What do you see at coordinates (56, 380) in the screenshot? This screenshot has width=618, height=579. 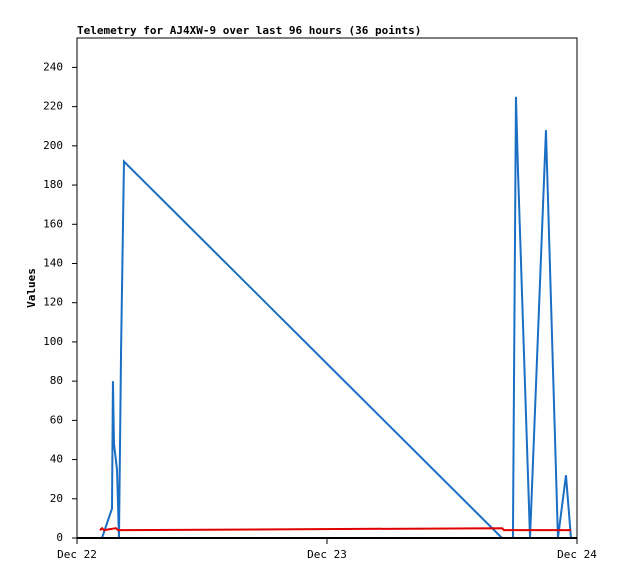 I see `y-tick-label: 80` at bounding box center [56, 380].